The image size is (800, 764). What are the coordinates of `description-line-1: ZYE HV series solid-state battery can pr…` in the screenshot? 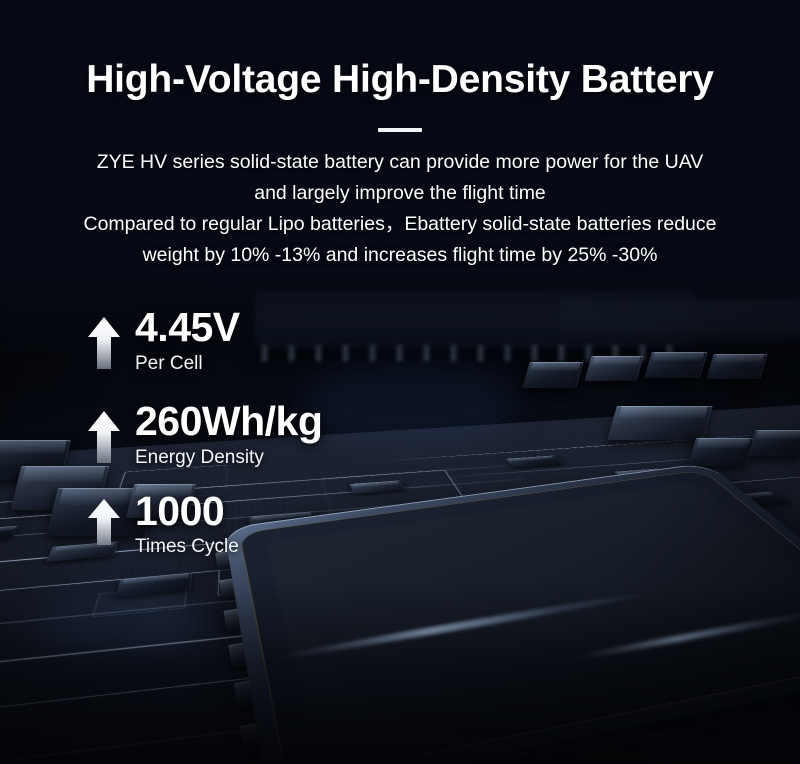 It's located at (400, 162).